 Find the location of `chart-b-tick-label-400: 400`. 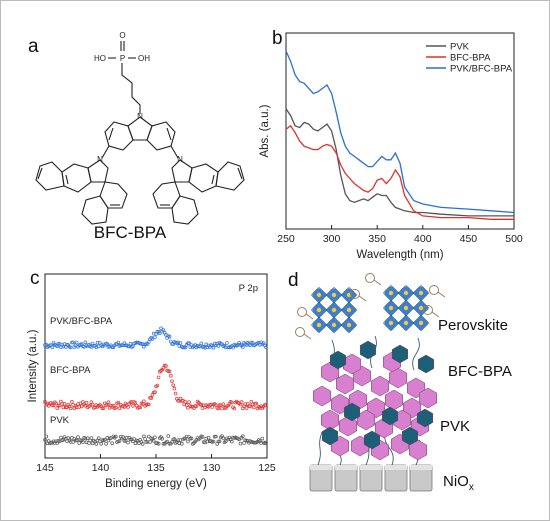

chart-b-tick-label-400: 400 is located at coordinates (423, 239).